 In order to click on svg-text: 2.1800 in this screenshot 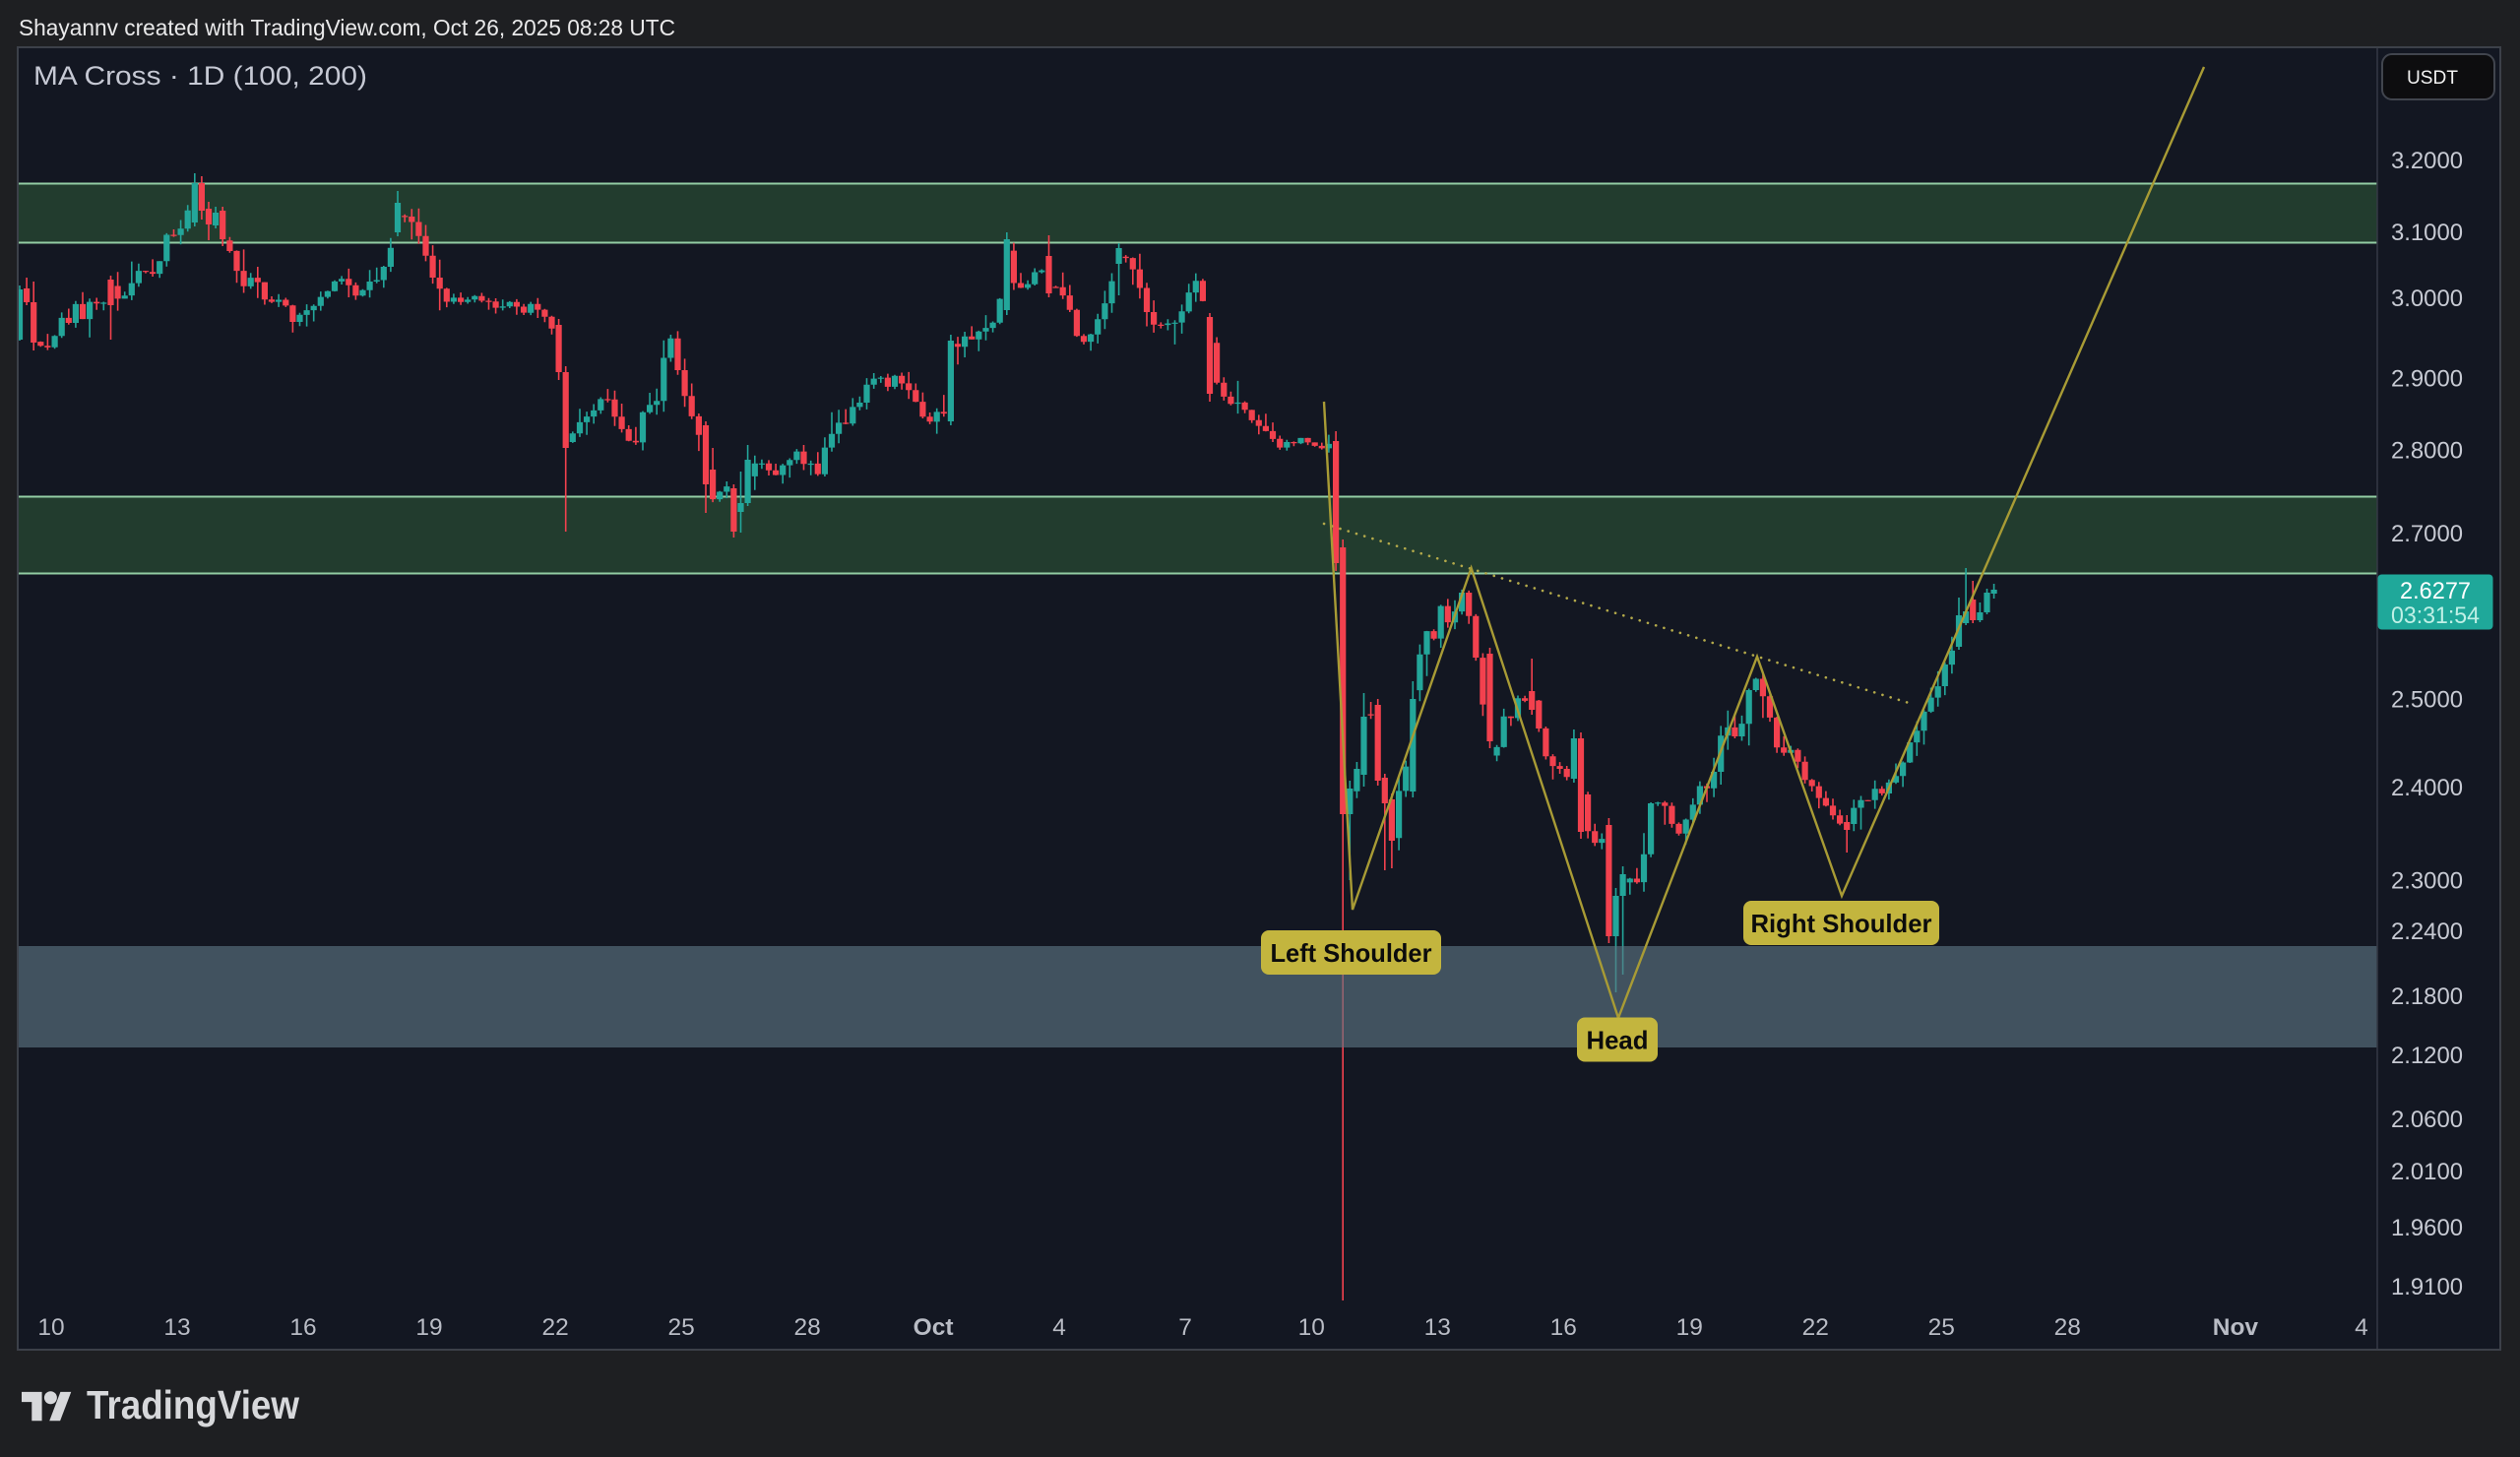, I will do `click(2427, 996)`.